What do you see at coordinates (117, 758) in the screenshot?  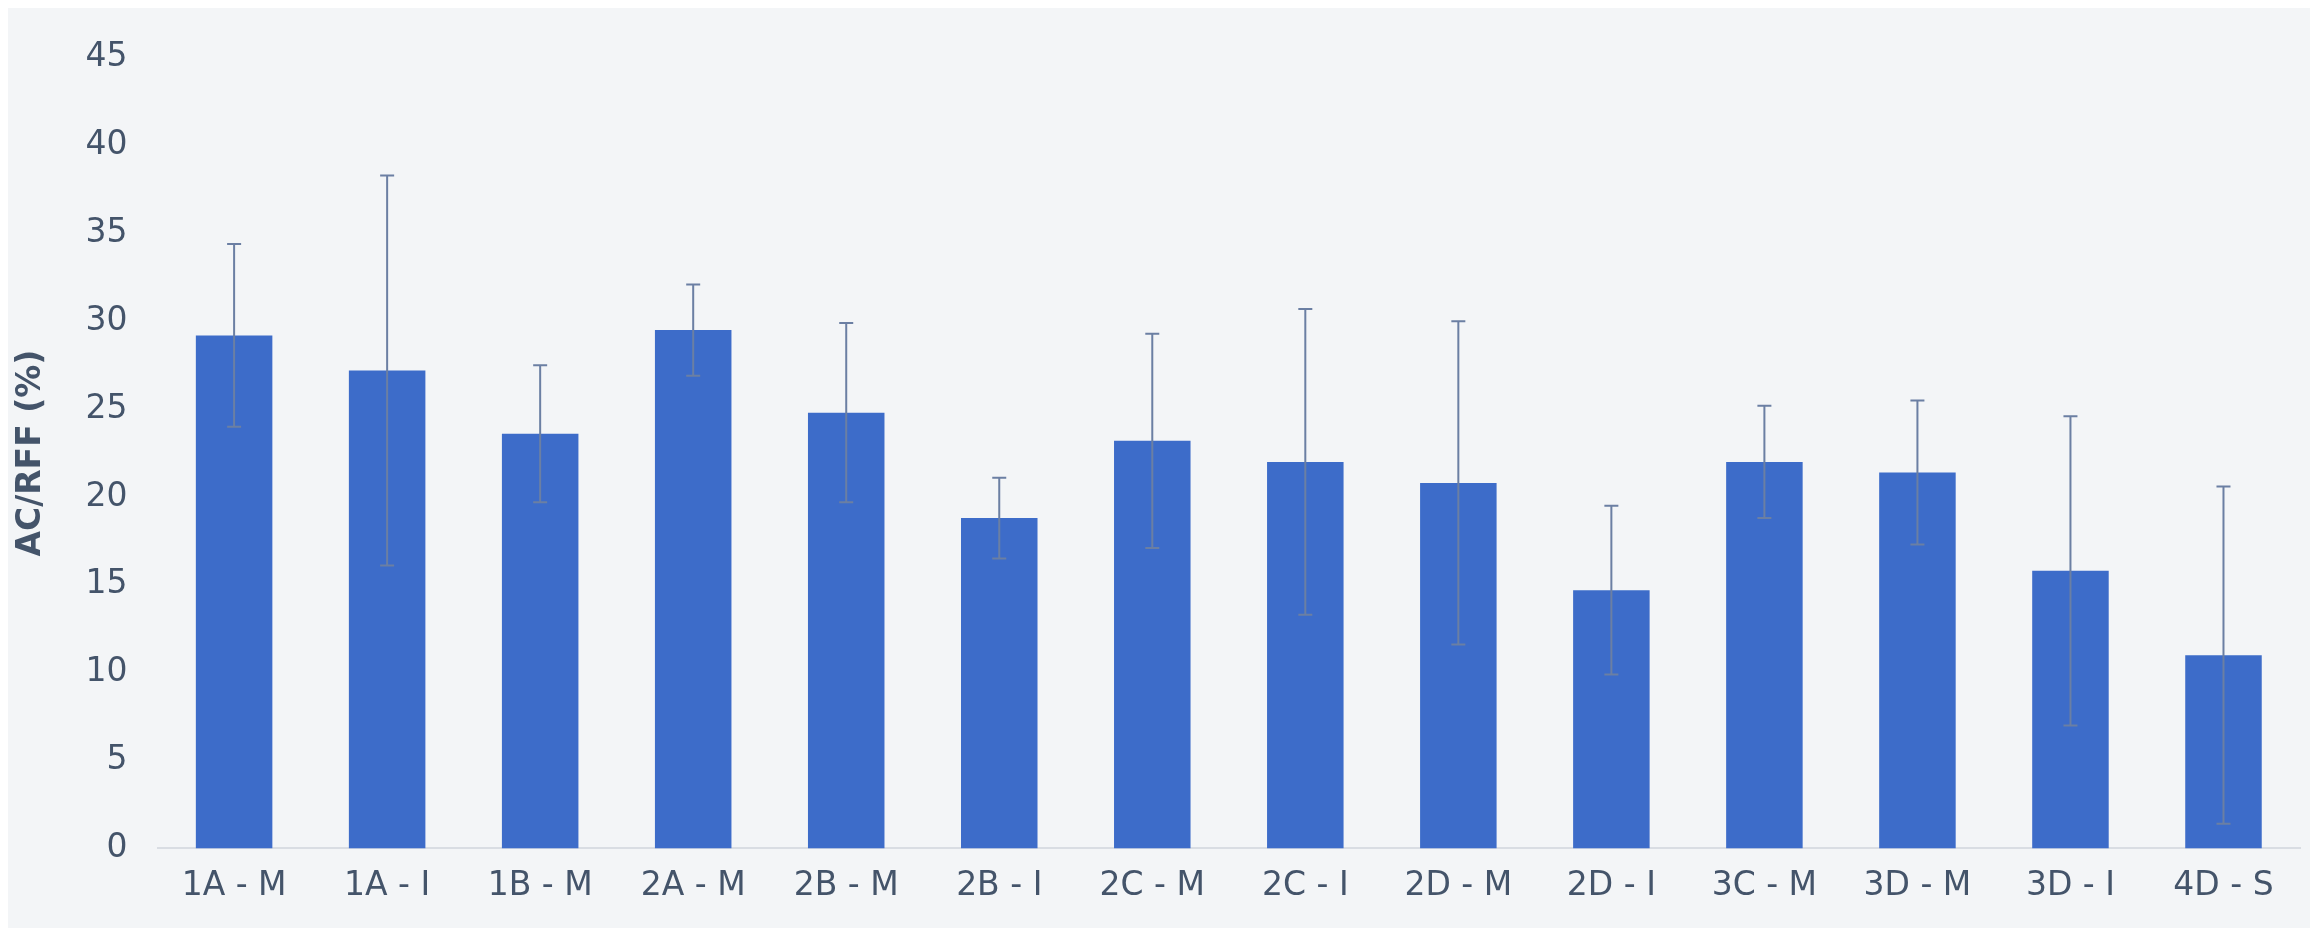 I see `y-tick-label: 5` at bounding box center [117, 758].